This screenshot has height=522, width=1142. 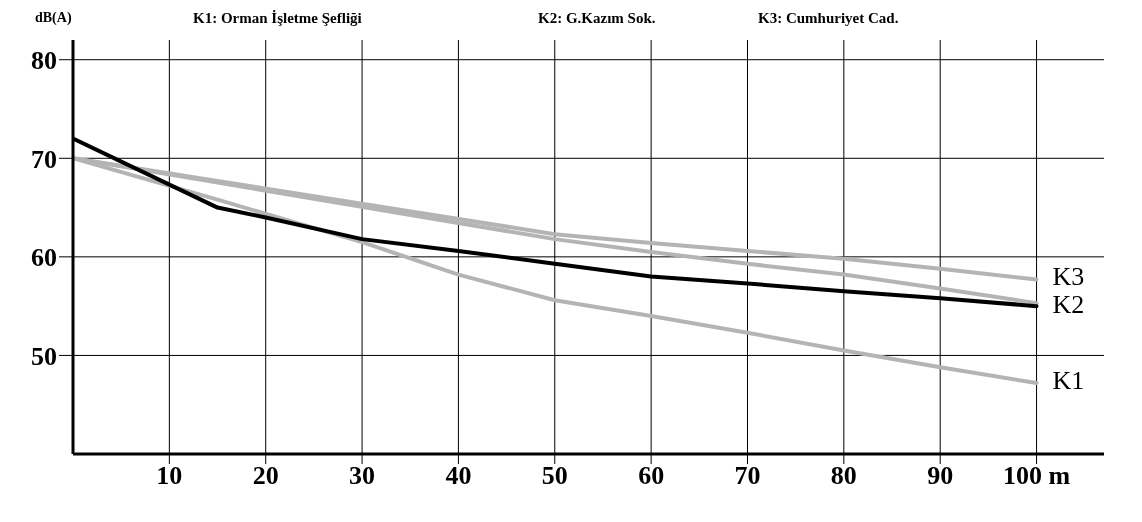 I want to click on x-tick-label: 10, so click(x=169, y=476).